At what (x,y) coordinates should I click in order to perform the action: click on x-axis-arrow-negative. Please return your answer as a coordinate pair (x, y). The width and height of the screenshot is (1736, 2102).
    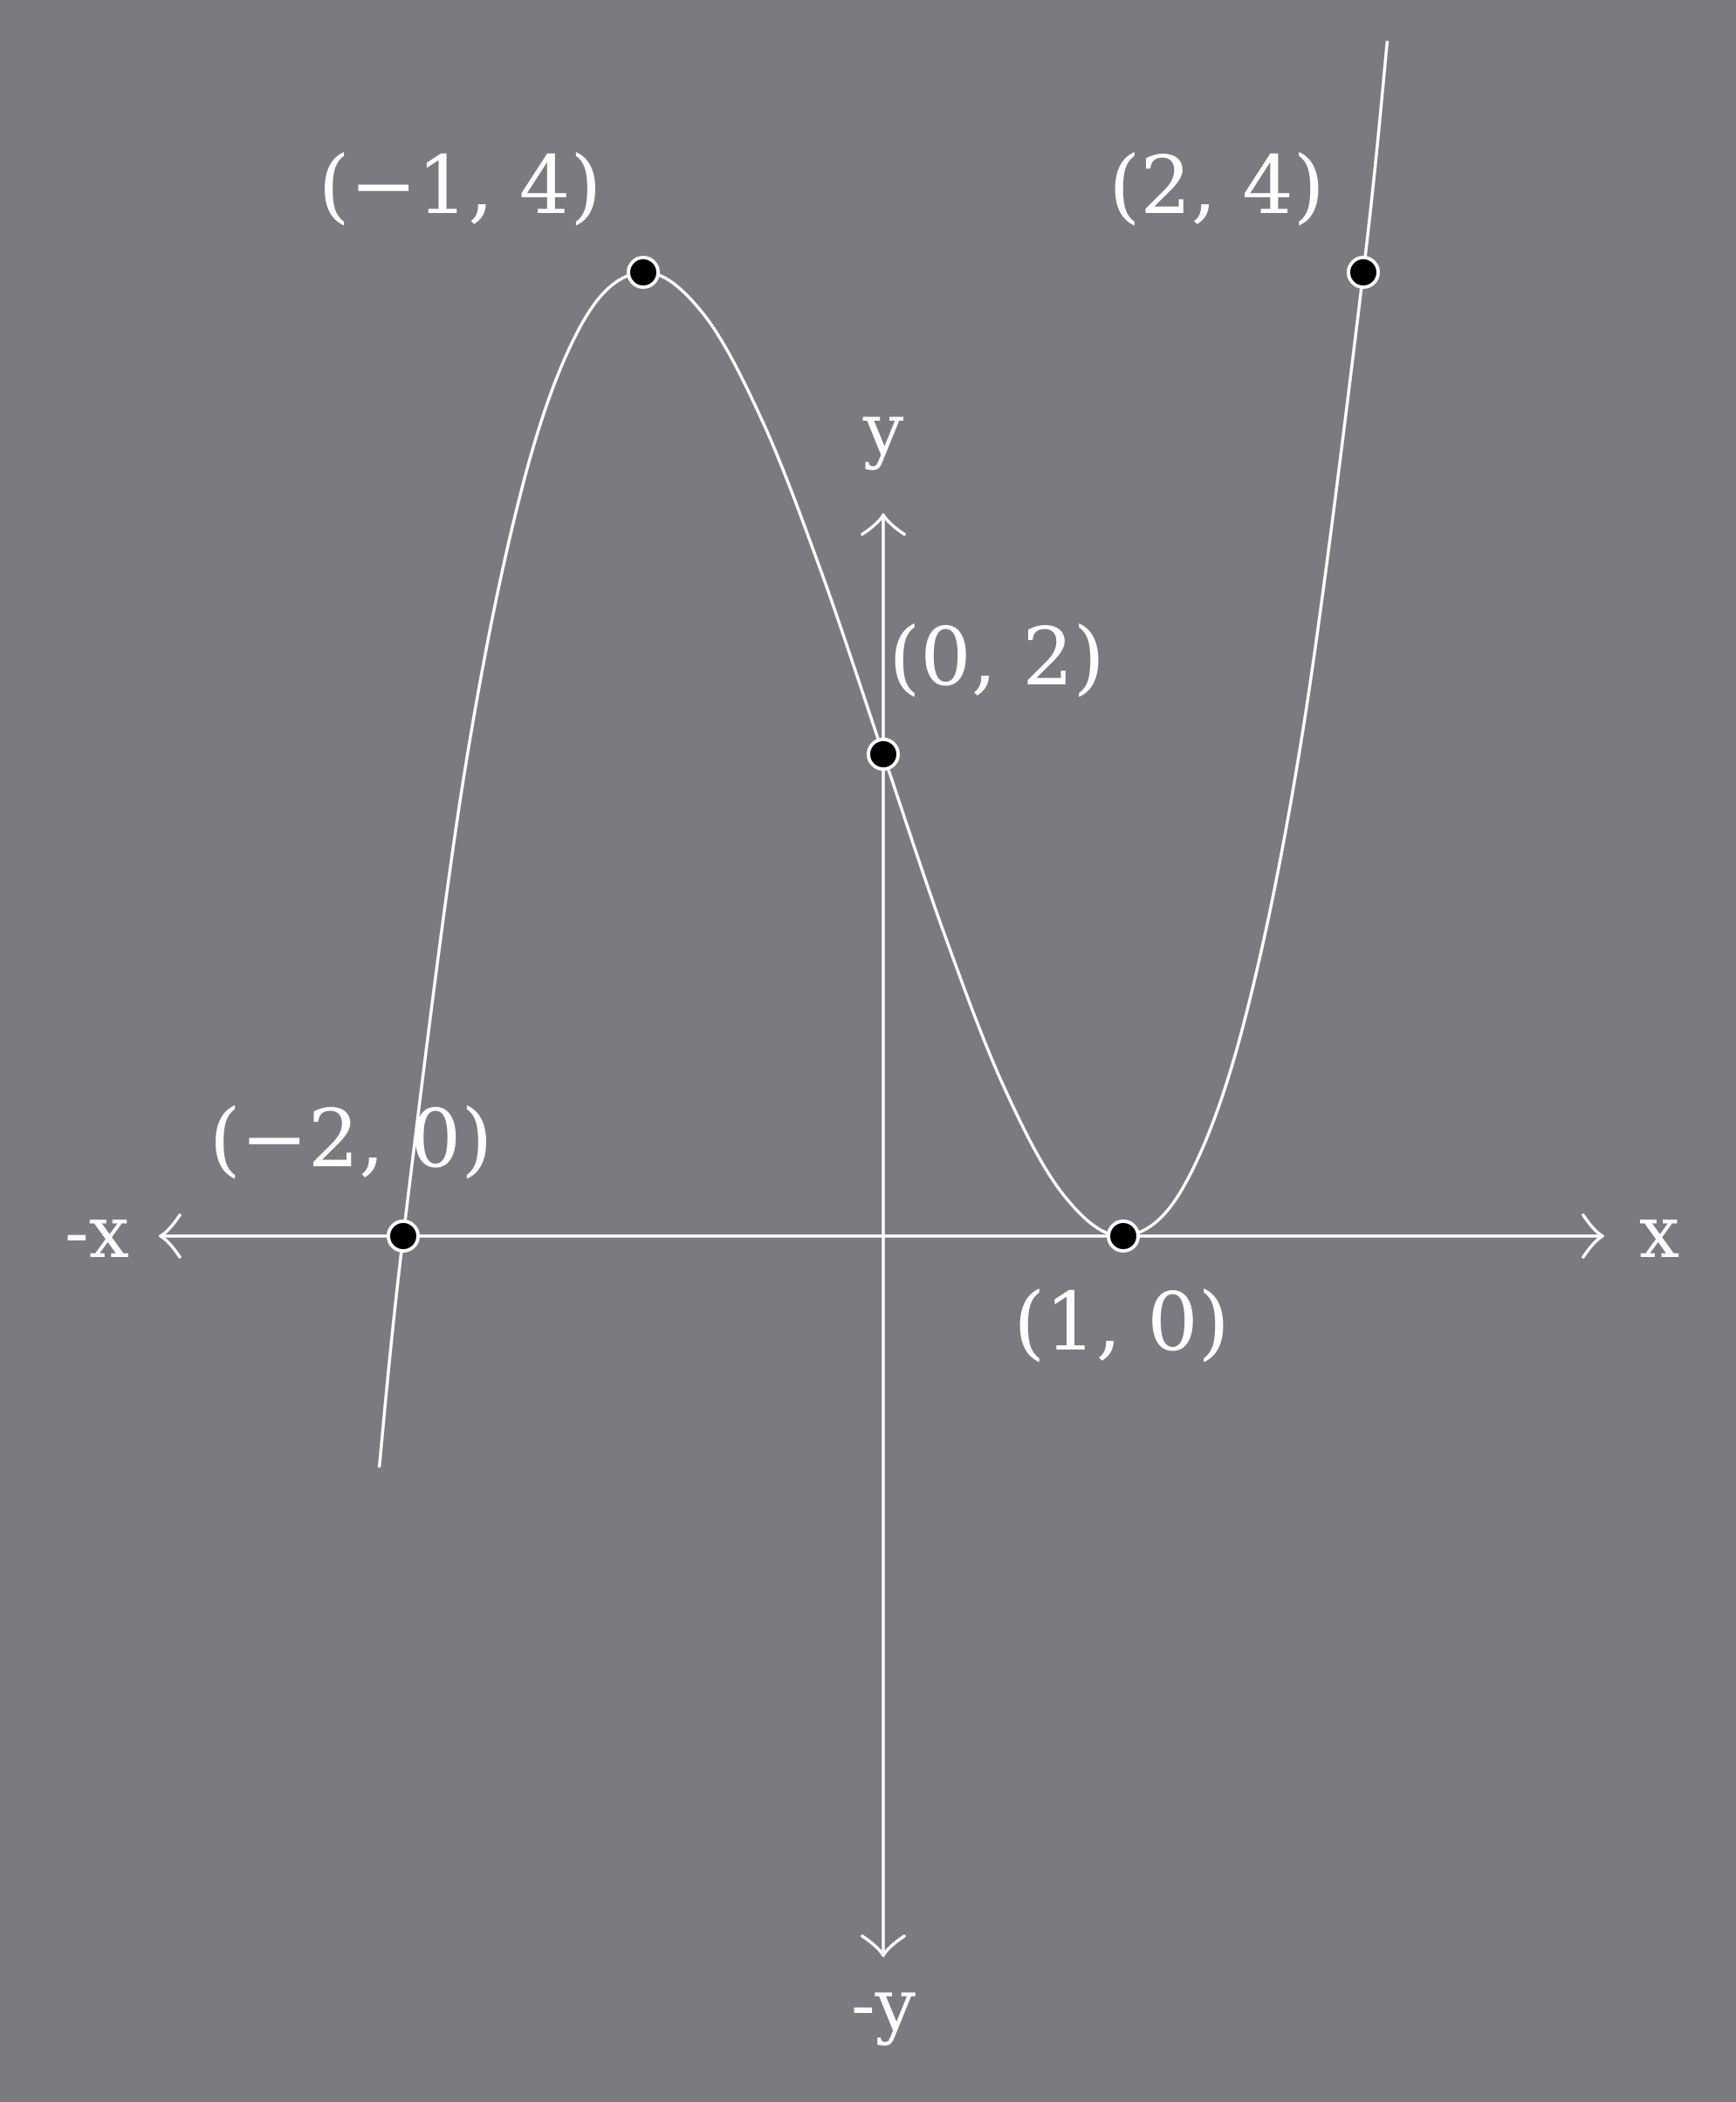
    Looking at the image, I should click on (171, 1236).